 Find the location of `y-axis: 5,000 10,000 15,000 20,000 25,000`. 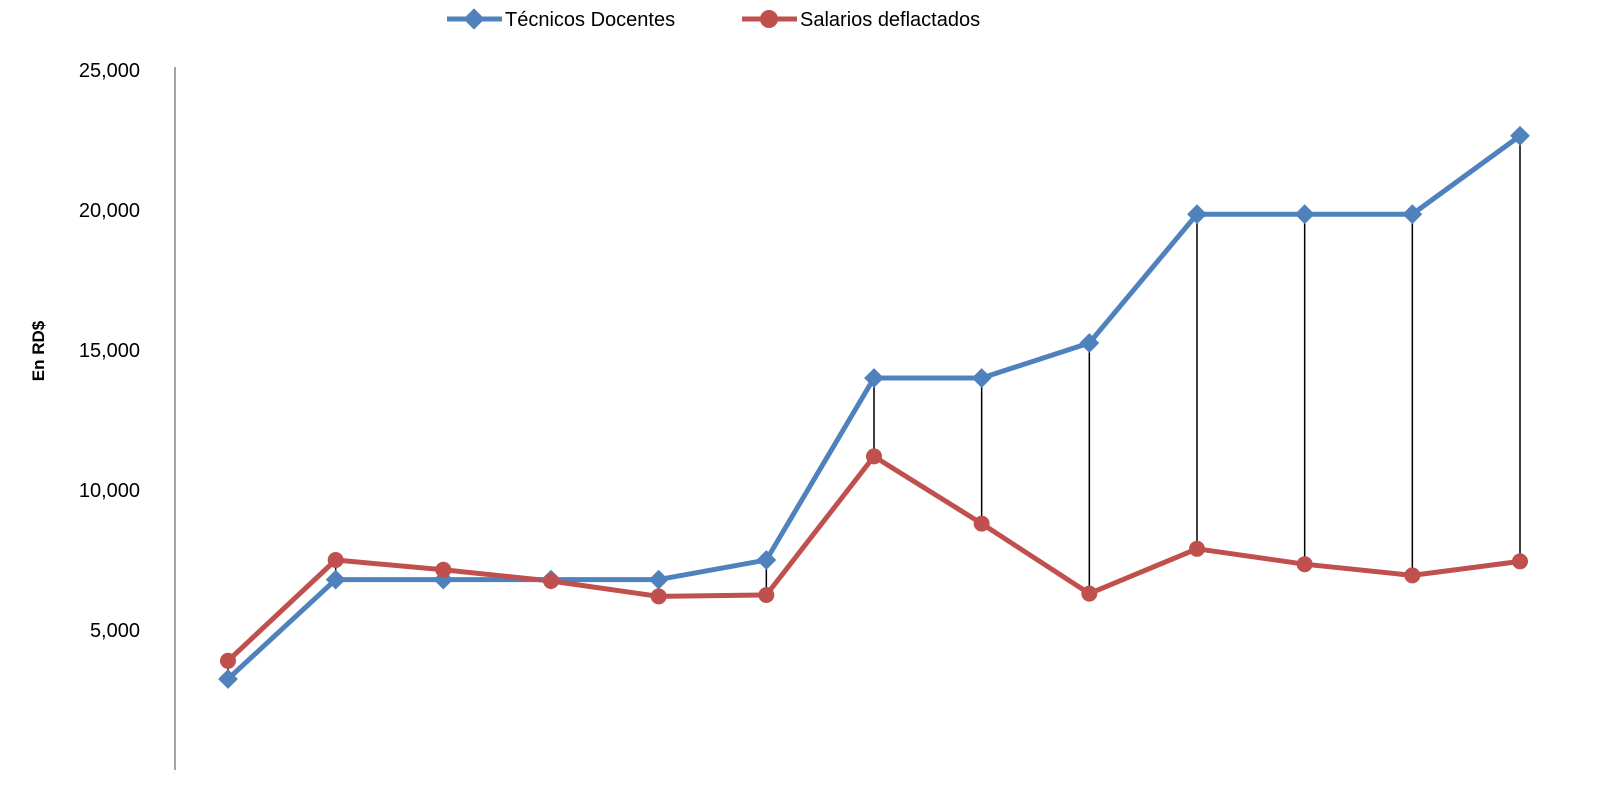

y-axis: 5,000 10,000 15,000 20,000 25,000 is located at coordinates (127, 415).